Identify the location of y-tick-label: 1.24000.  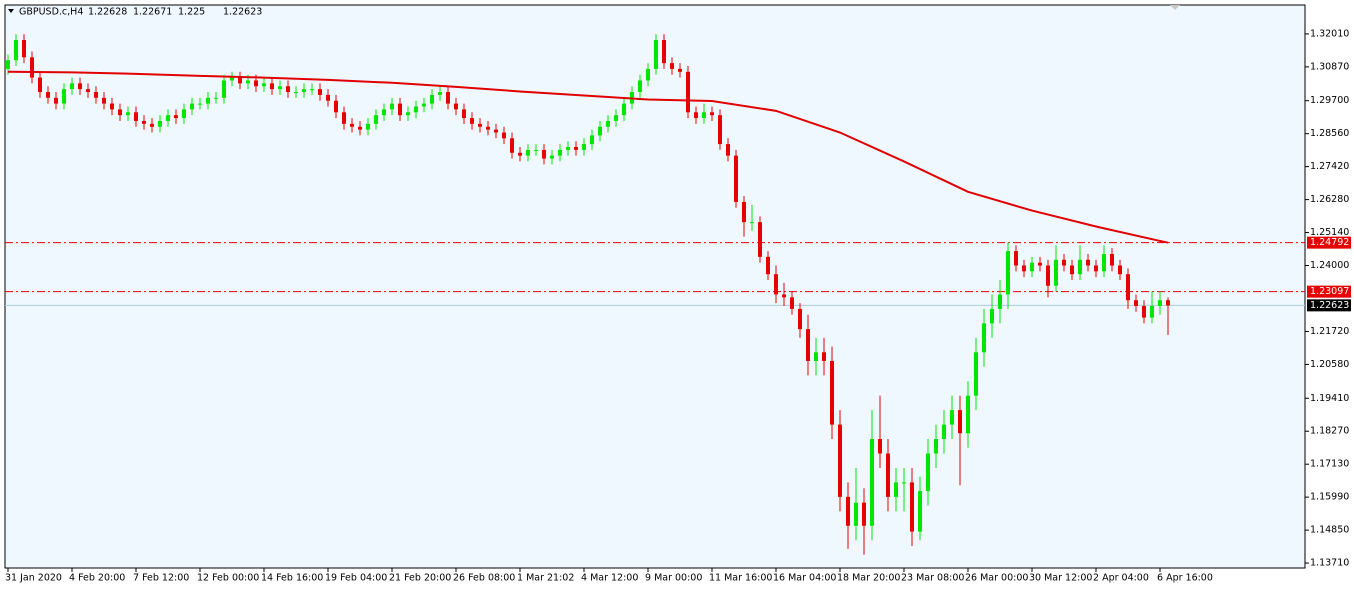
(1329, 265).